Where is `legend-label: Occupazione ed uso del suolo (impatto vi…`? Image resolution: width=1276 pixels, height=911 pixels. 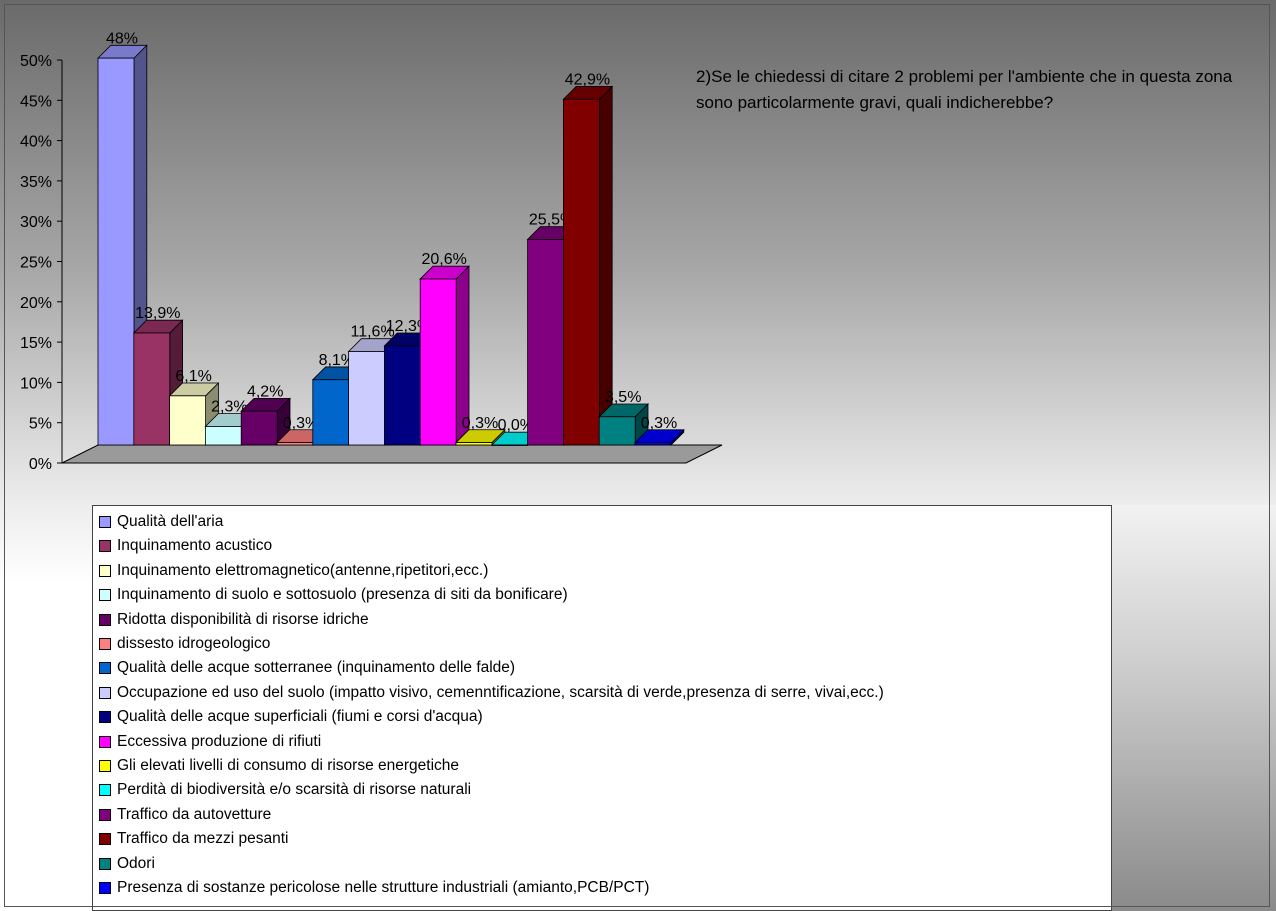
legend-label: Occupazione ed uso del suolo (impatto vi… is located at coordinates (500, 692).